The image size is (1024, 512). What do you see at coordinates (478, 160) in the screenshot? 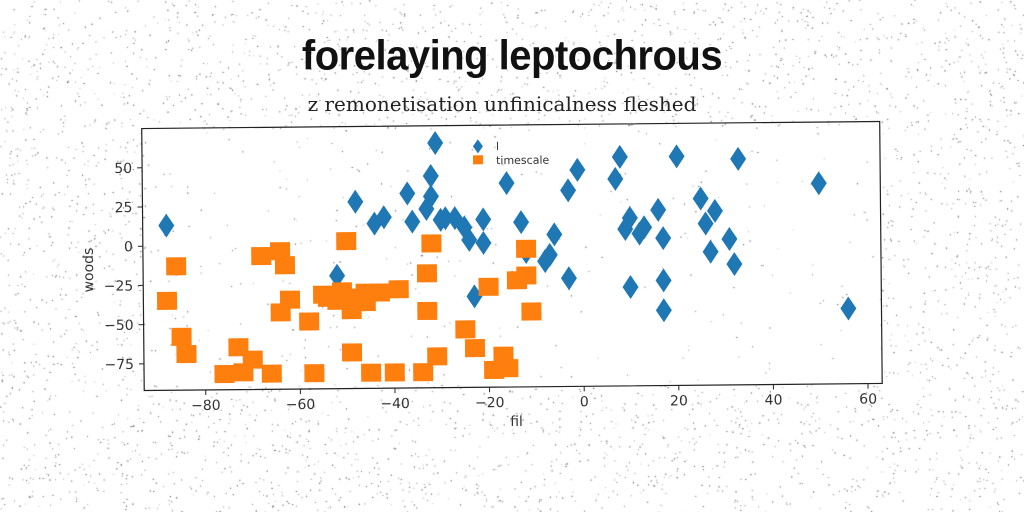
I see `legend-marker-timescale` at bounding box center [478, 160].